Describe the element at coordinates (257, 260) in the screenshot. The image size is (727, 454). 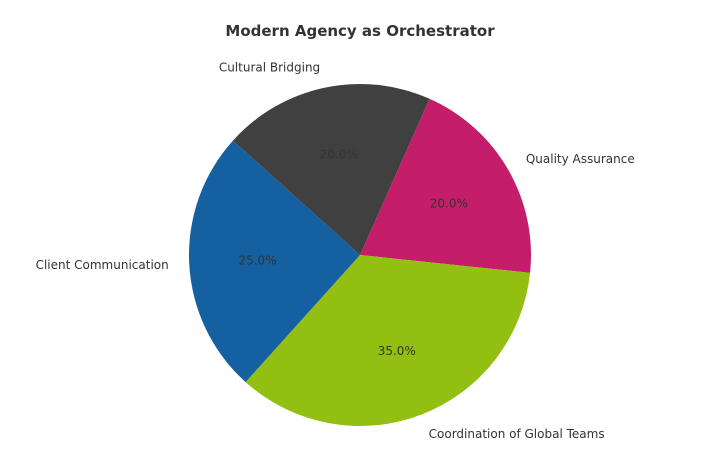
I see `slice-percent-label: 25.0%` at that location.